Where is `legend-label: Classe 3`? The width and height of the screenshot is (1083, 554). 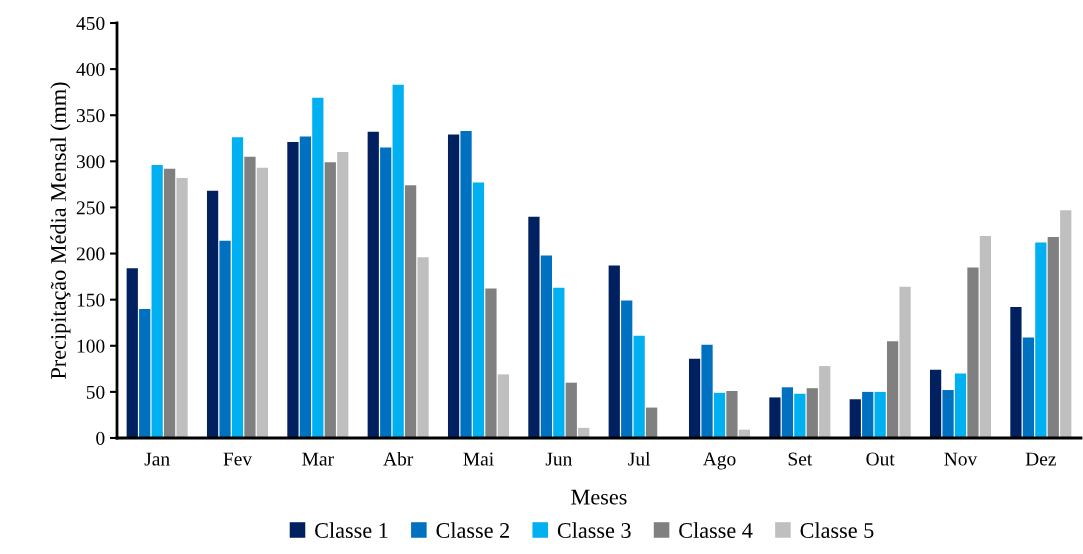
legend-label: Classe 3 is located at coordinates (594, 530).